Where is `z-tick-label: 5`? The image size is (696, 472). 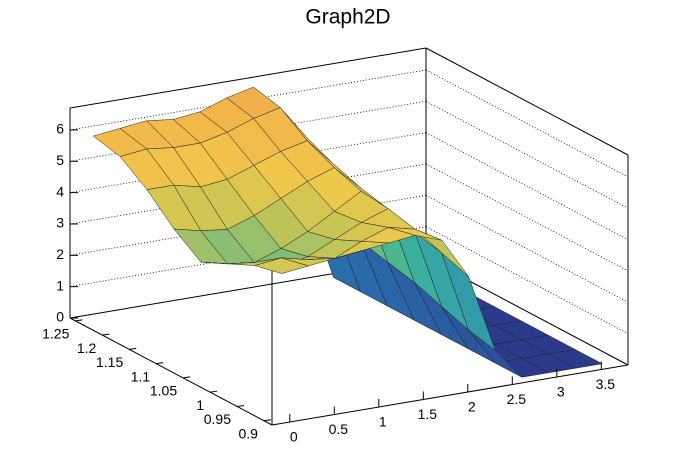 z-tick-label: 5 is located at coordinates (60, 160).